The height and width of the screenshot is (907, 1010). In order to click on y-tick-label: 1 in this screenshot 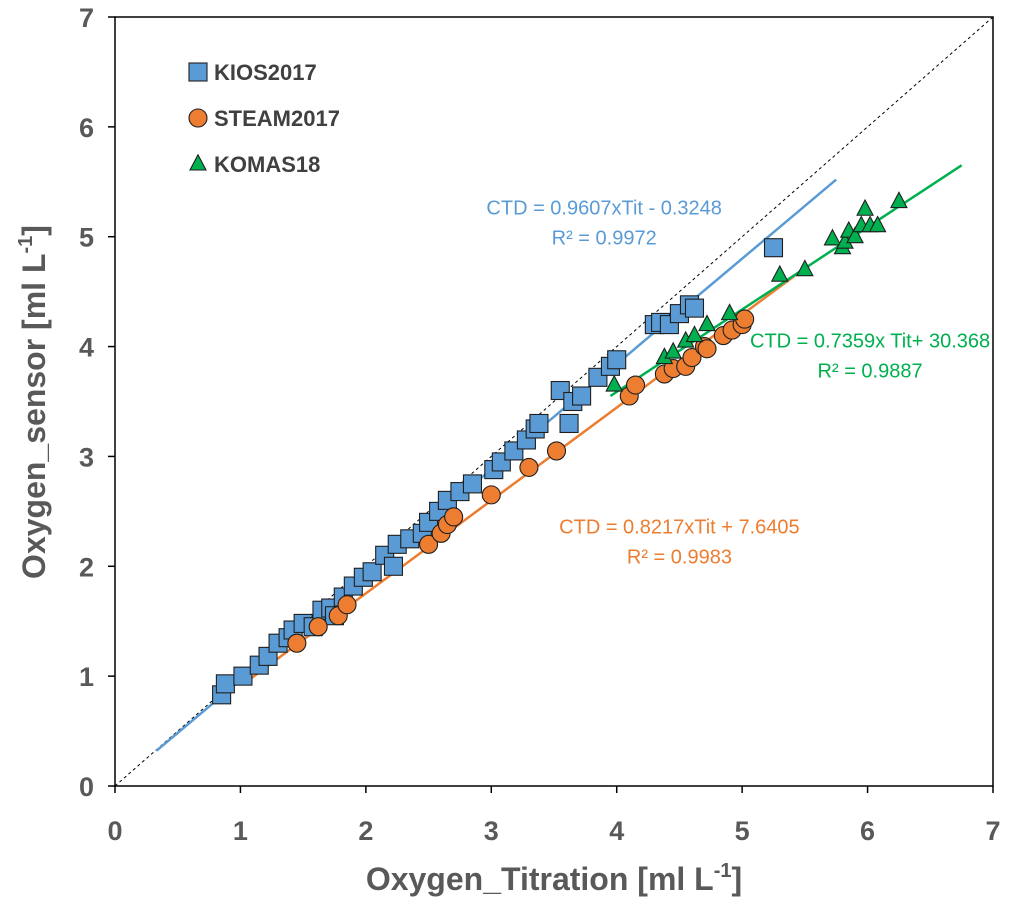, I will do `click(86, 677)`.